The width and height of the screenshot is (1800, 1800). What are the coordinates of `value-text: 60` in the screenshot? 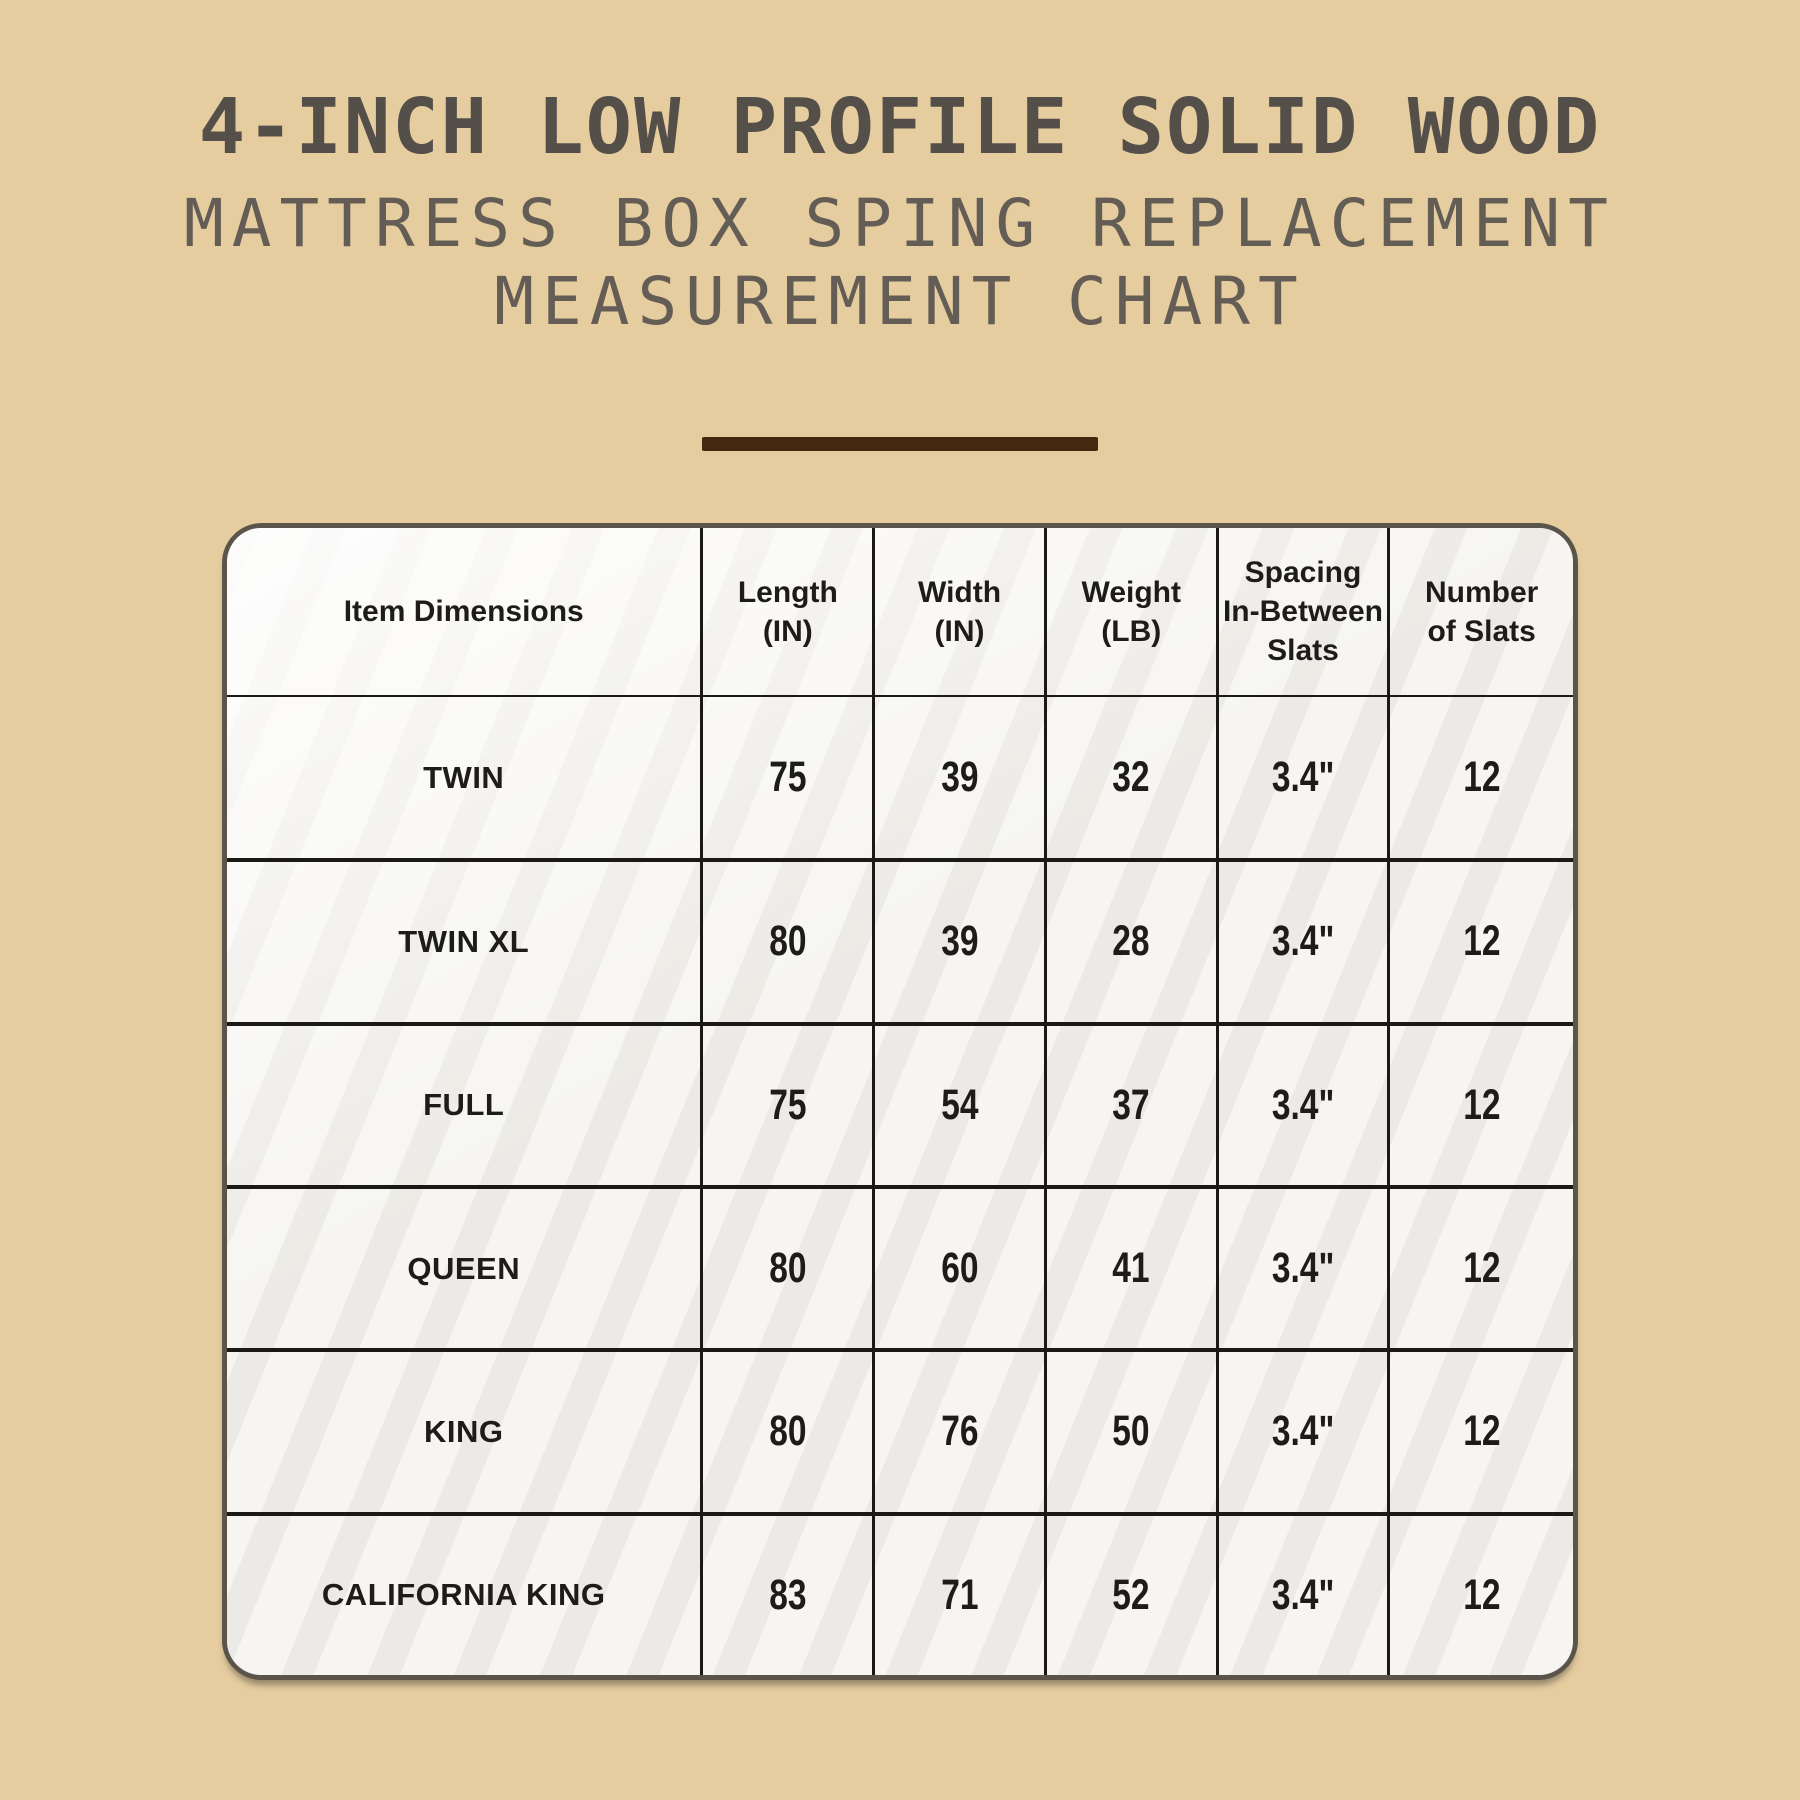 It's located at (959, 1268).